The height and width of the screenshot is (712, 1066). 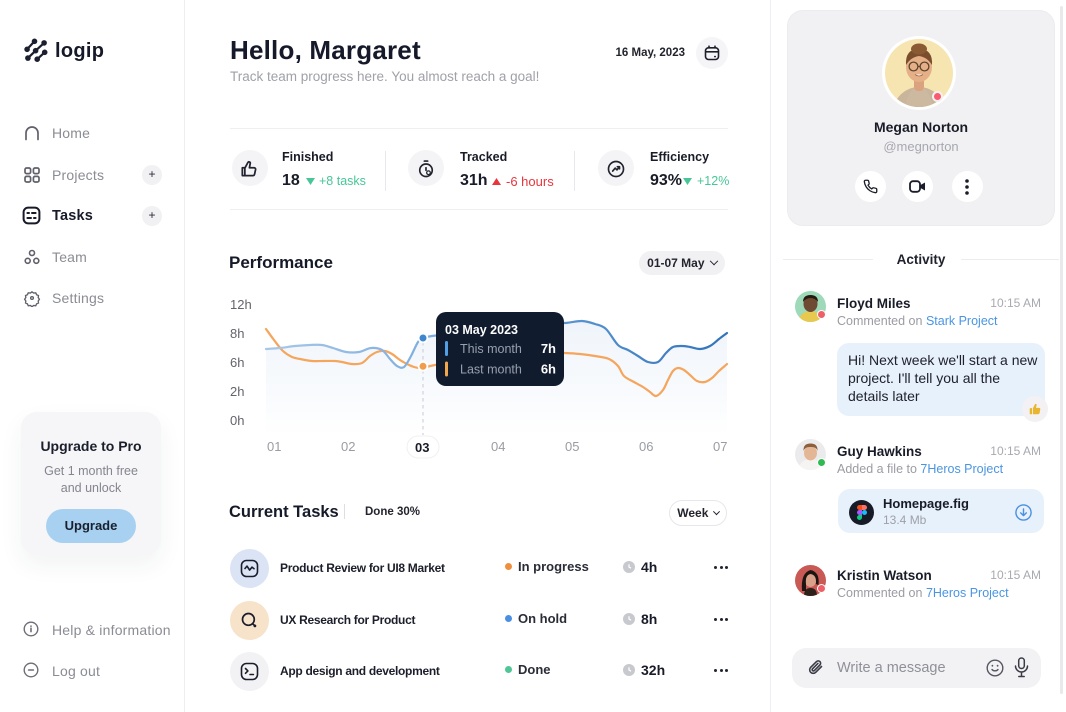 I want to click on svg-text: 12h, so click(x=241, y=304).